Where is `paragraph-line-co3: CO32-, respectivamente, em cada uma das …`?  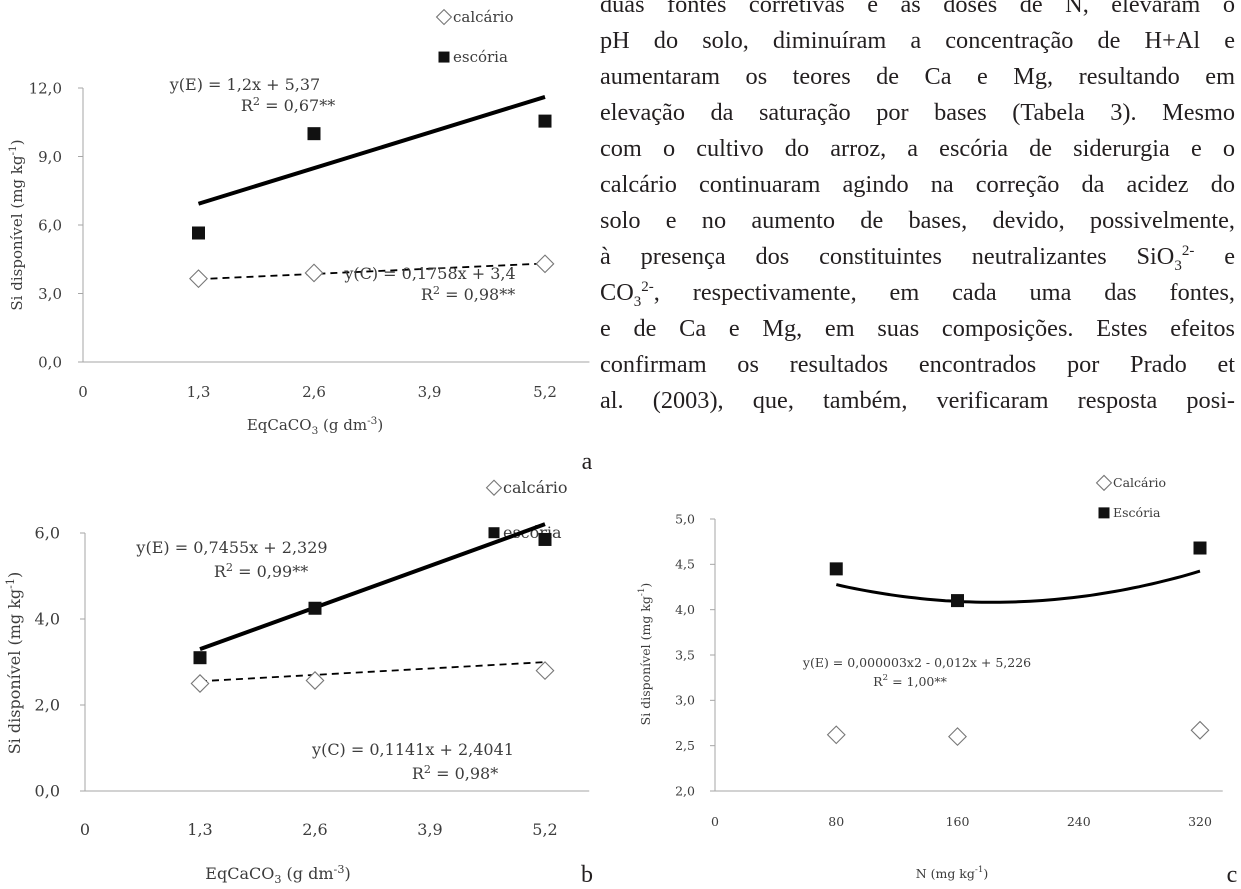 paragraph-line-co3: CO32-, respectivamente, em cada uma das … is located at coordinates (917, 294).